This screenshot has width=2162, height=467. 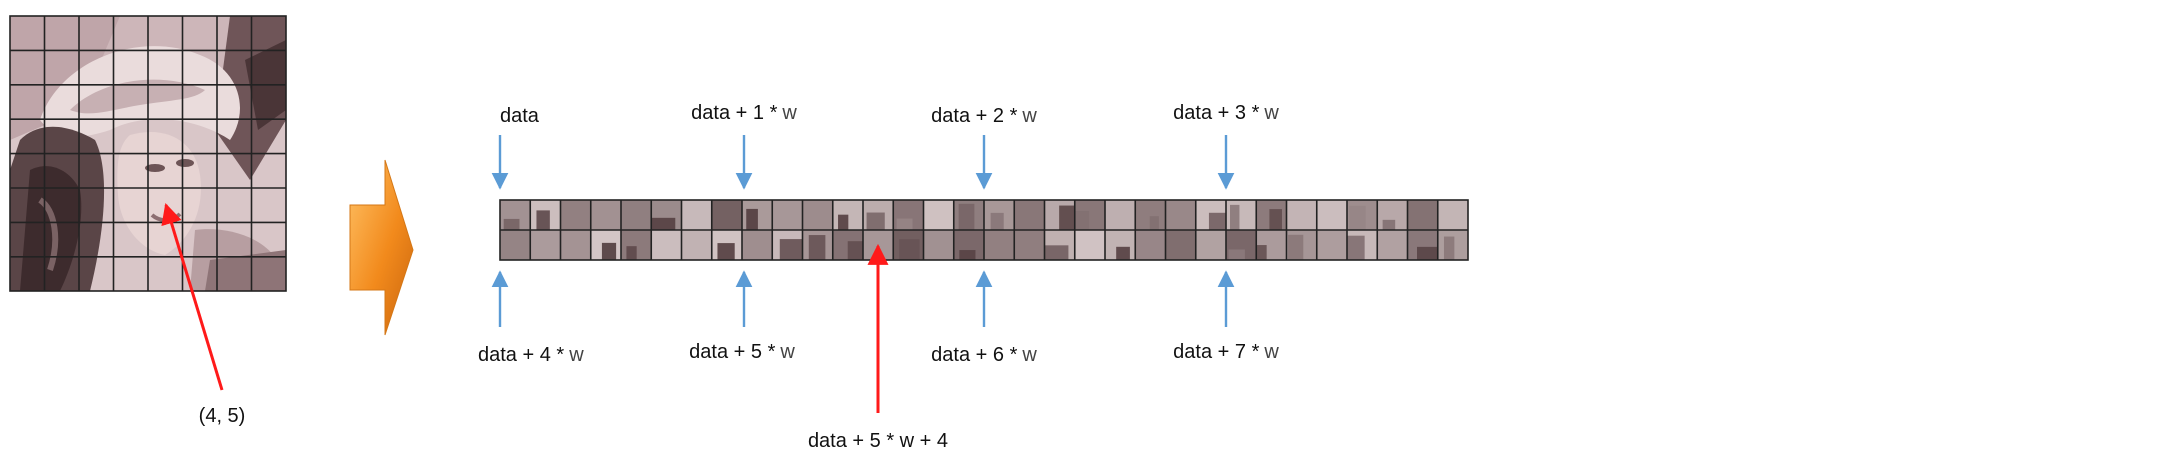 I want to click on row-4-label: data + 4 * w, so click(x=531, y=355).